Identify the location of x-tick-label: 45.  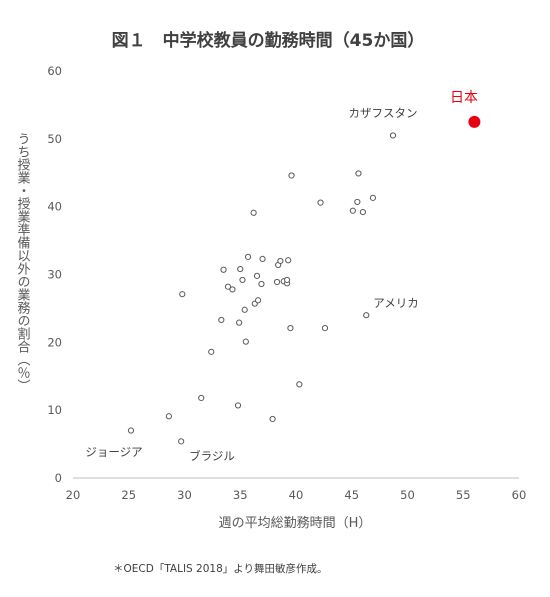
(351, 495).